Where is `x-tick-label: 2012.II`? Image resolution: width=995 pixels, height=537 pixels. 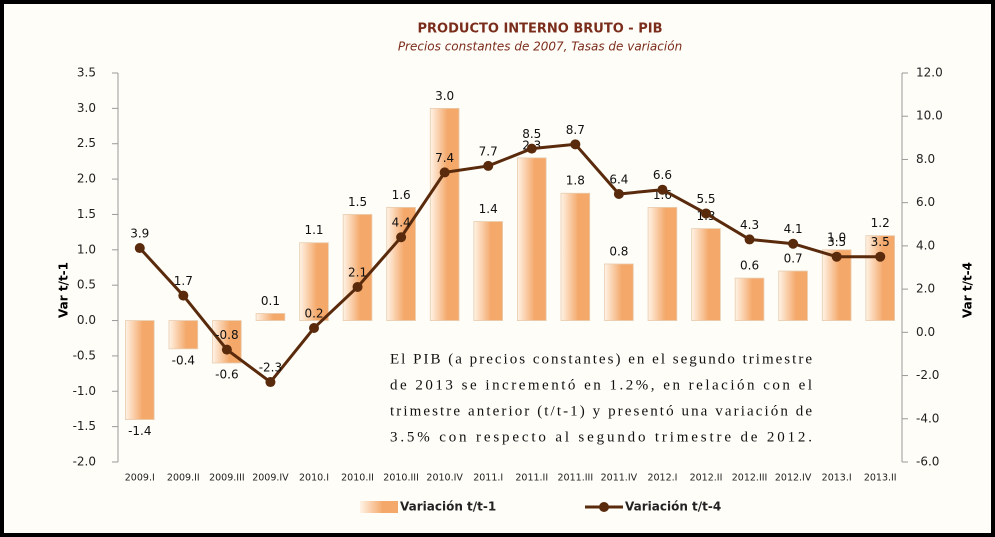
x-tick-label: 2012.II is located at coordinates (706, 478).